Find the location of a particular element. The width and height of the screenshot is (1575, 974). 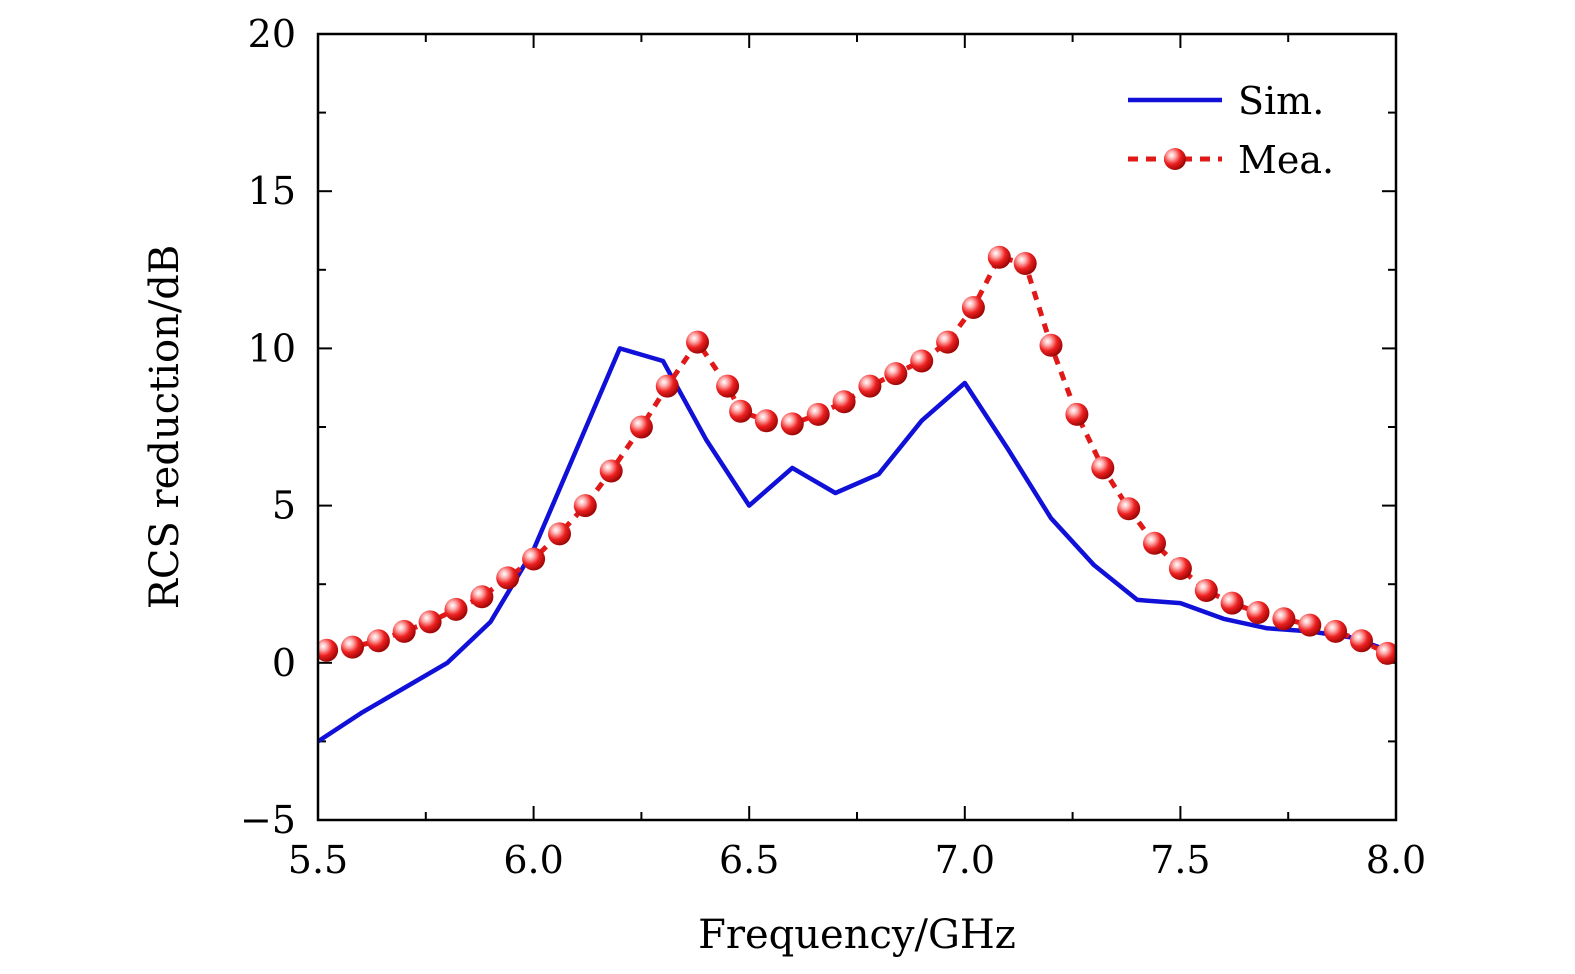

y-axis-title: RCS reduction/dB is located at coordinates (165, 427).